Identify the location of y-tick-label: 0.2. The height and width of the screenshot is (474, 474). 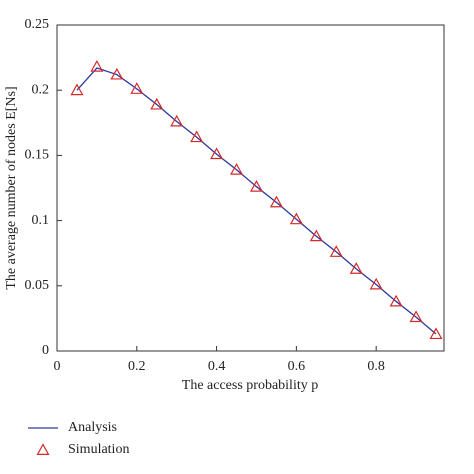
(41, 89).